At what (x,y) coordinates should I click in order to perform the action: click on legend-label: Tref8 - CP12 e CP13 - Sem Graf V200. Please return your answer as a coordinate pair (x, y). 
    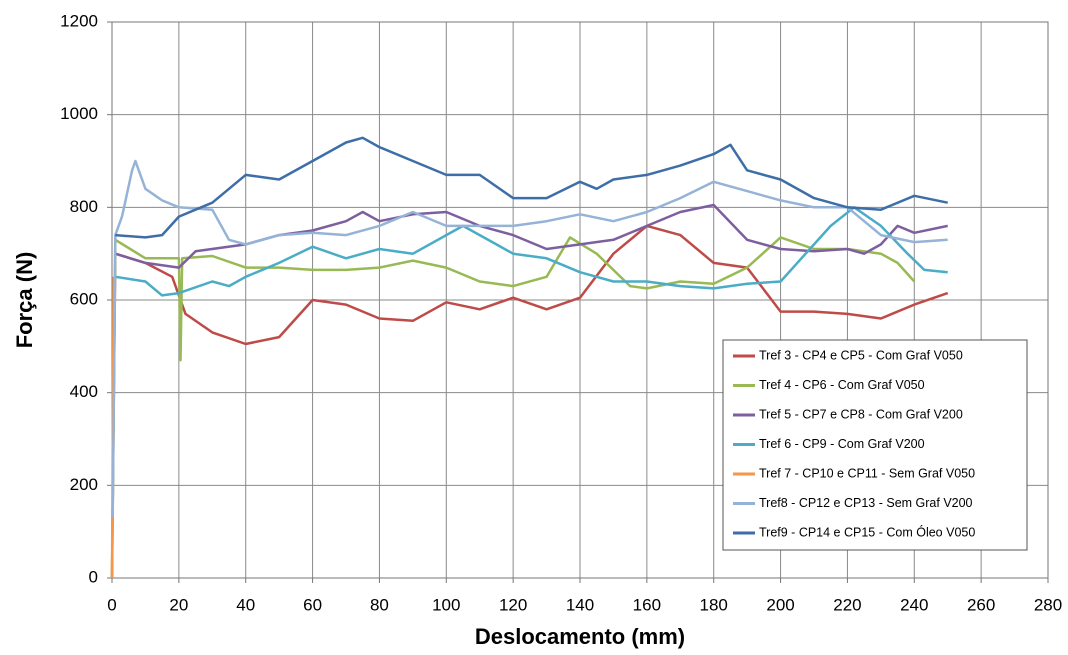
    Looking at the image, I should click on (866, 503).